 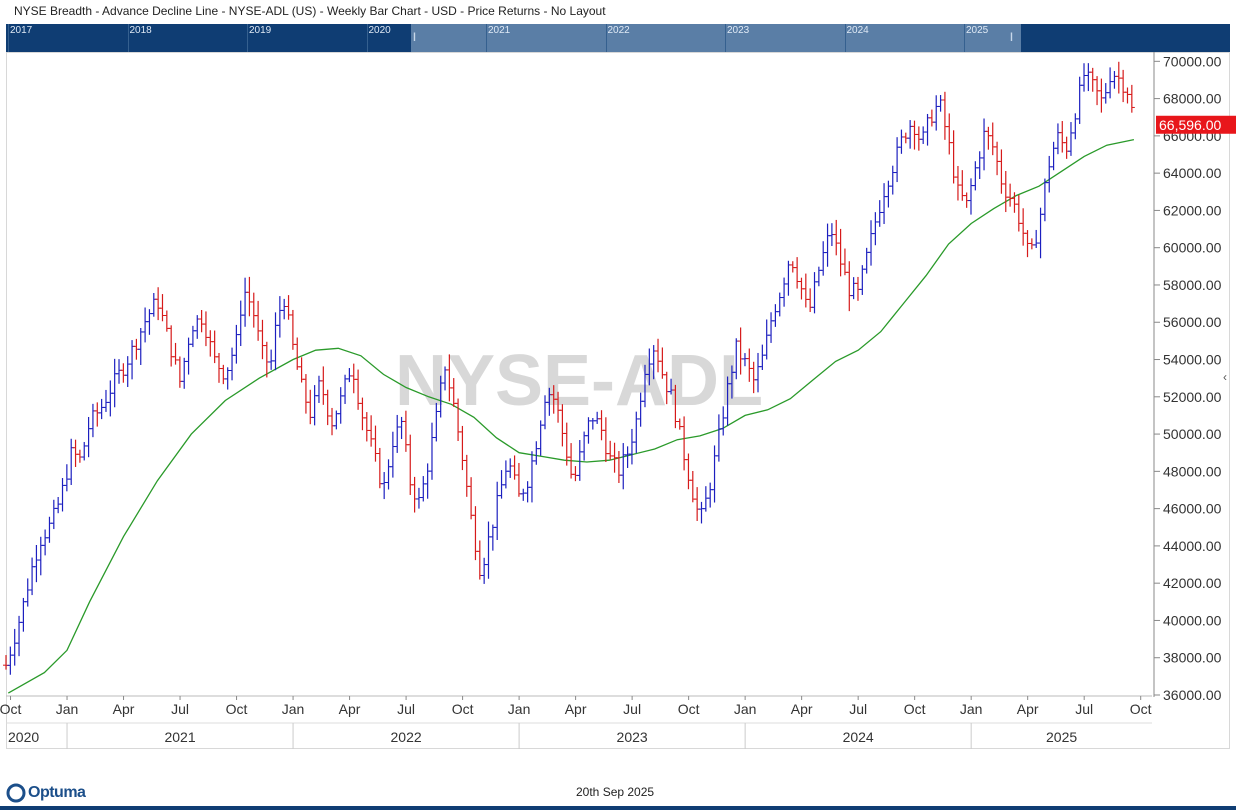 What do you see at coordinates (379, 30) in the screenshot?
I see `navigator-year-label: 2020` at bounding box center [379, 30].